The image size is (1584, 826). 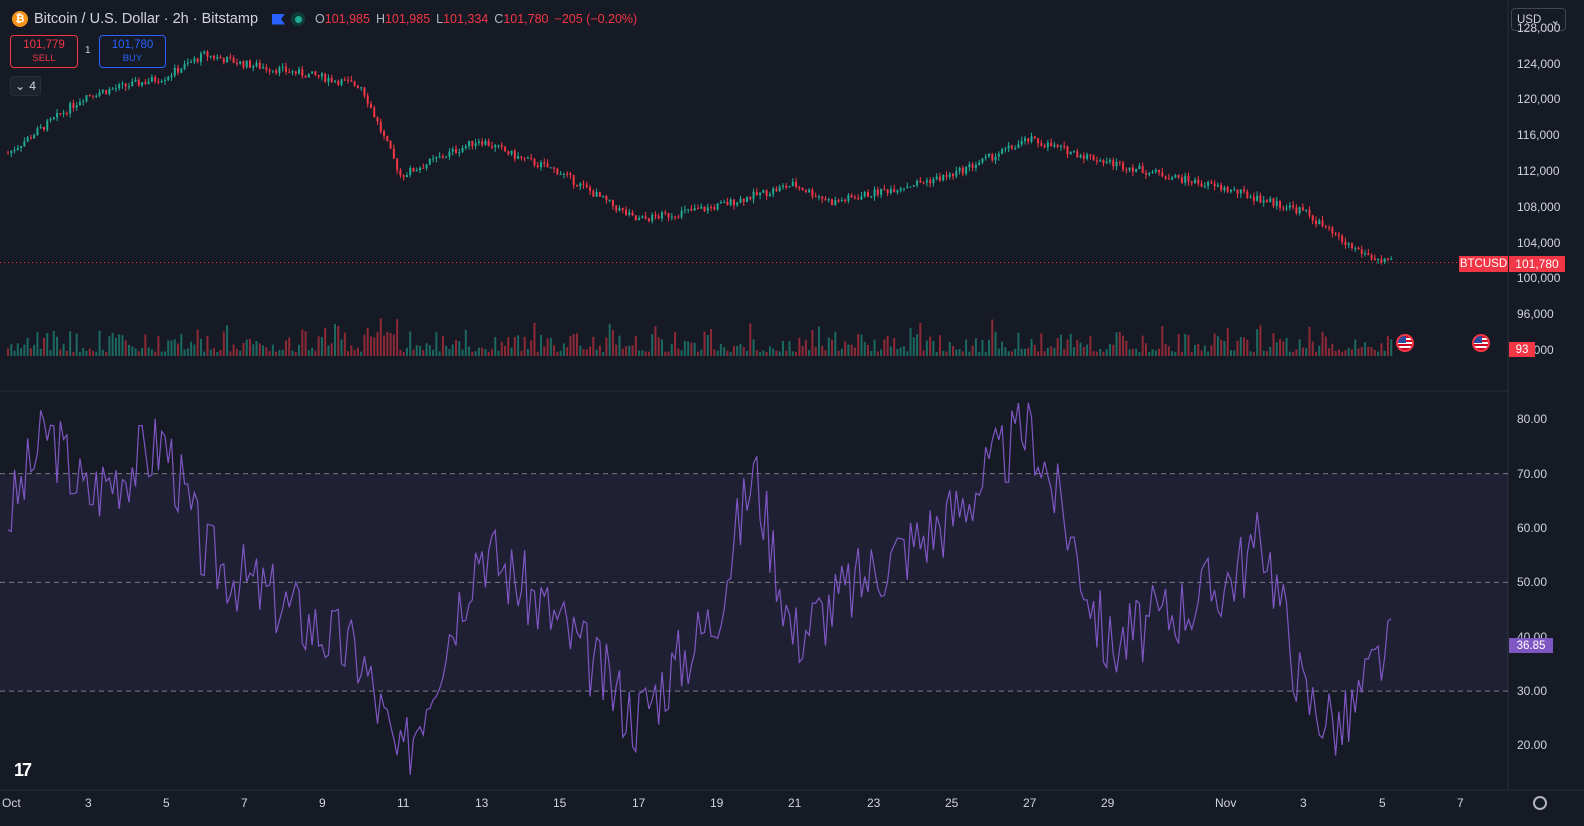 What do you see at coordinates (298, 19) in the screenshot?
I see `market-status-icon` at bounding box center [298, 19].